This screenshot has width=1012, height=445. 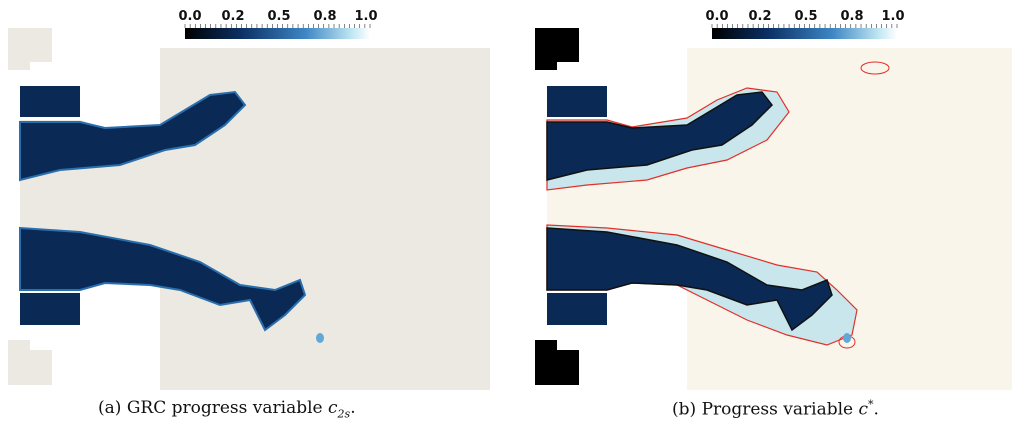 I want to click on caption-text: GRC progress variable, so click(x=224, y=408).